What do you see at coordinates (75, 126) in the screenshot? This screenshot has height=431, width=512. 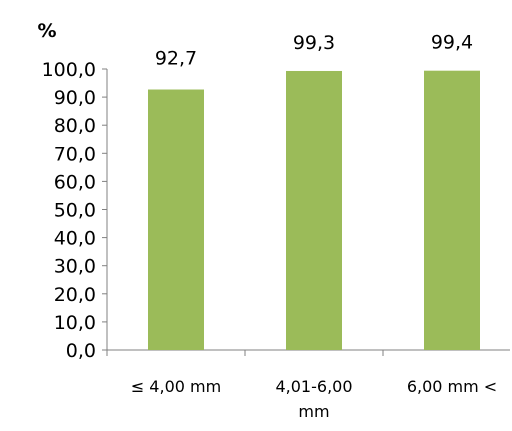 I see `y-tick-label: 80,0` at bounding box center [75, 126].